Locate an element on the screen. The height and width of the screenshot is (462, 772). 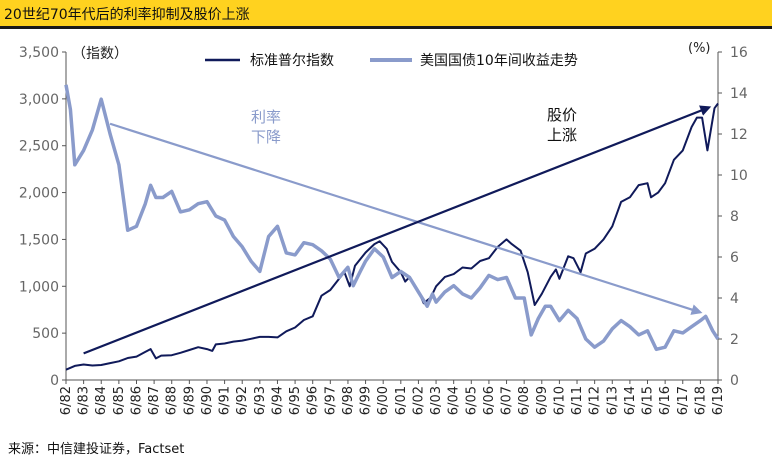
left-axis-label: （指数） is located at coordinates (100, 54).